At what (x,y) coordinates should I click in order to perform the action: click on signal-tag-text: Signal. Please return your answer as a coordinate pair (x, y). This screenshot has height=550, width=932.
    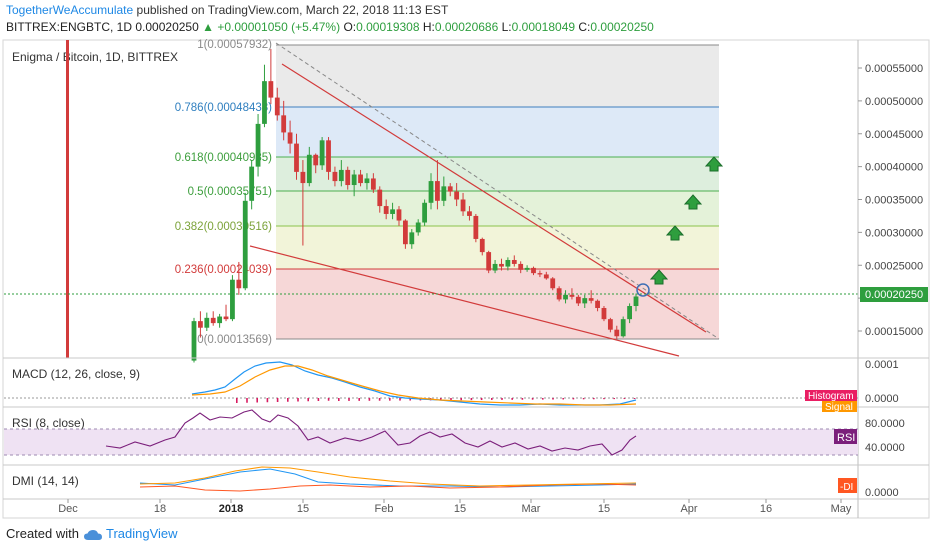
    Looking at the image, I should click on (839, 407).